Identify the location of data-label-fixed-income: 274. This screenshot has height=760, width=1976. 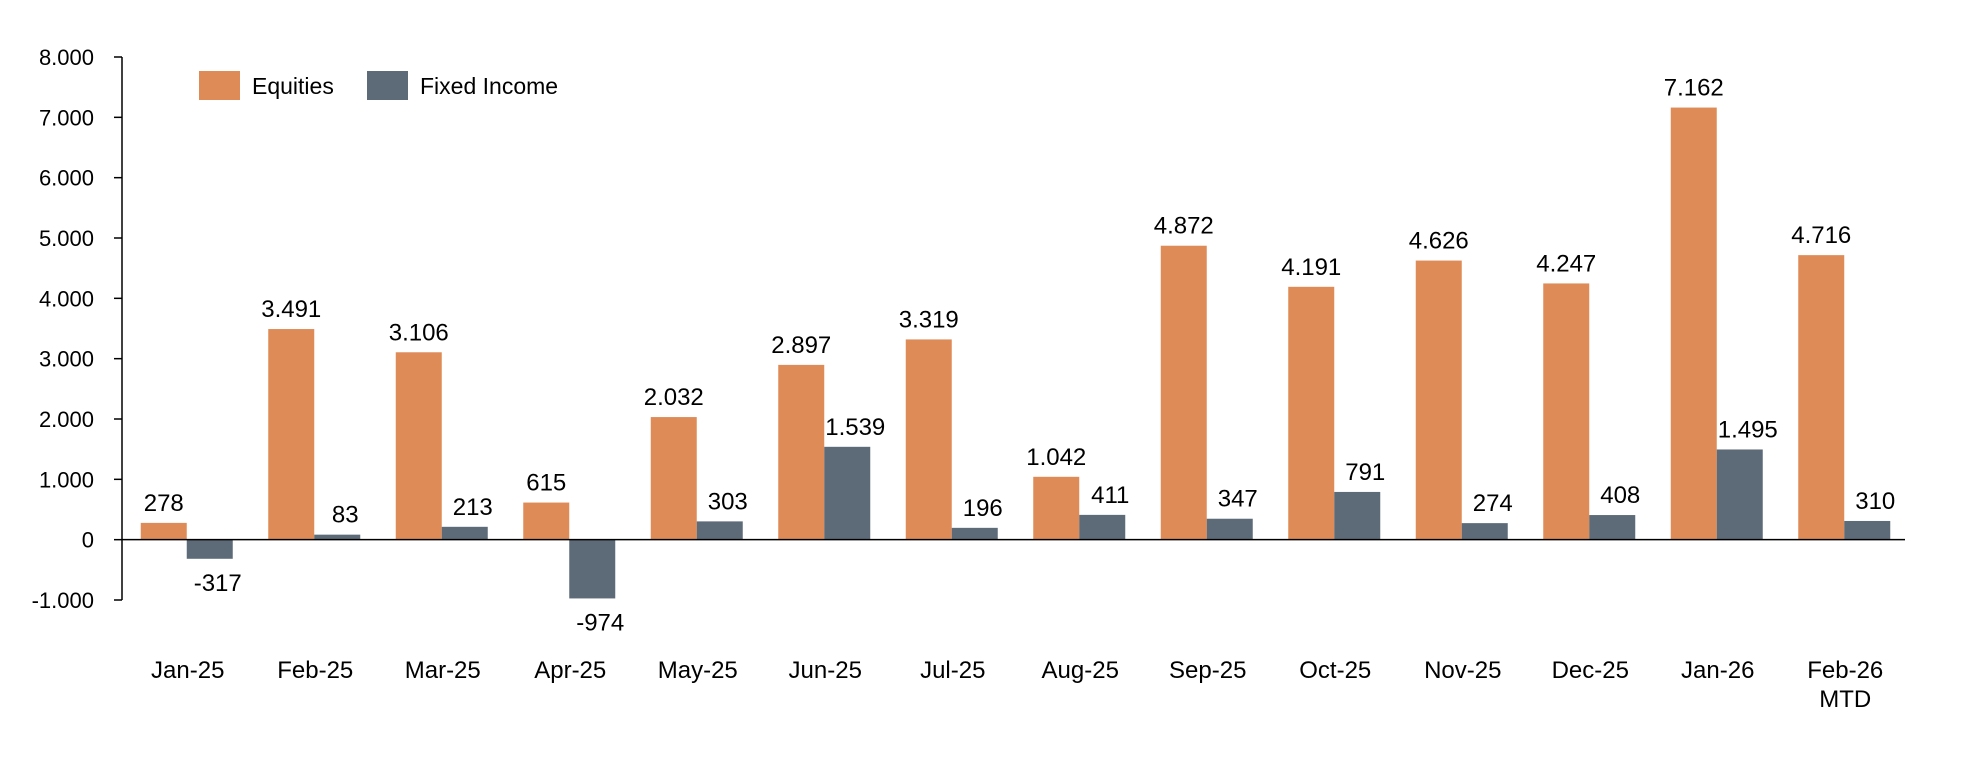
(1493, 503).